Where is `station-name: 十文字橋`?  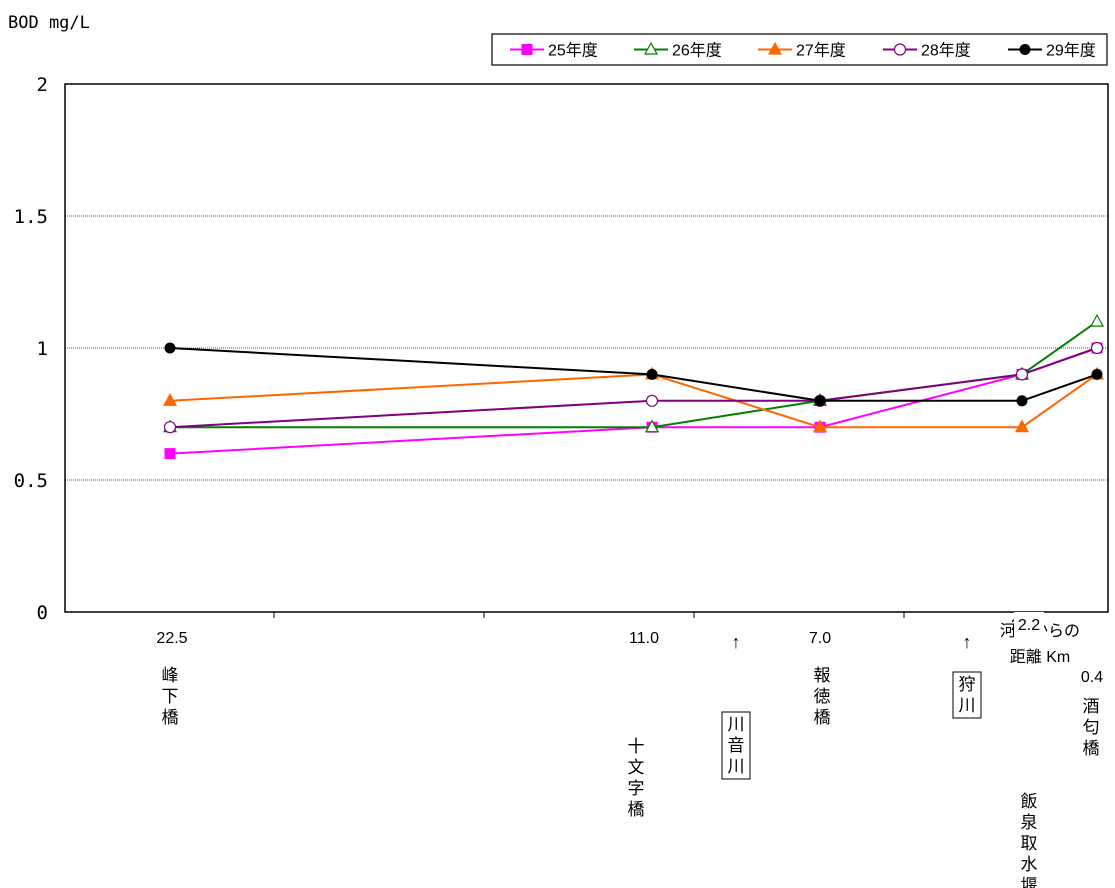
station-name: 十文字橋 is located at coordinates (636, 778).